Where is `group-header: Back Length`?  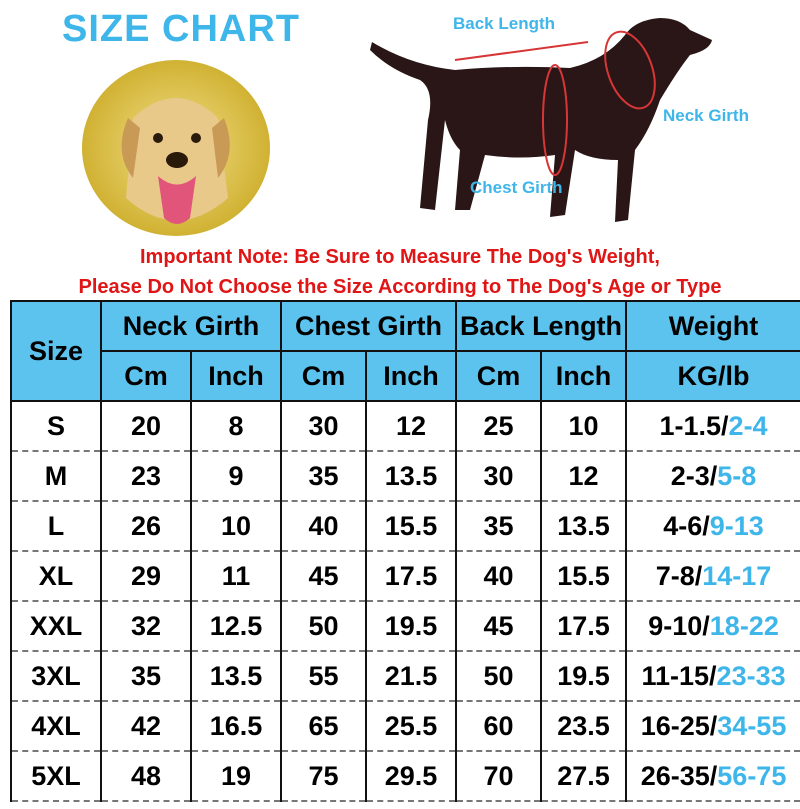 group-header: Back Length is located at coordinates (541, 326).